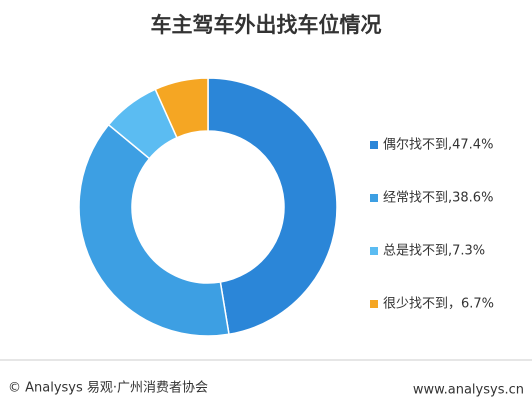 Image resolution: width=532 pixels, height=409 pixels. I want to click on chart-title: 车主驾车外出找车位情况, so click(266, 25).